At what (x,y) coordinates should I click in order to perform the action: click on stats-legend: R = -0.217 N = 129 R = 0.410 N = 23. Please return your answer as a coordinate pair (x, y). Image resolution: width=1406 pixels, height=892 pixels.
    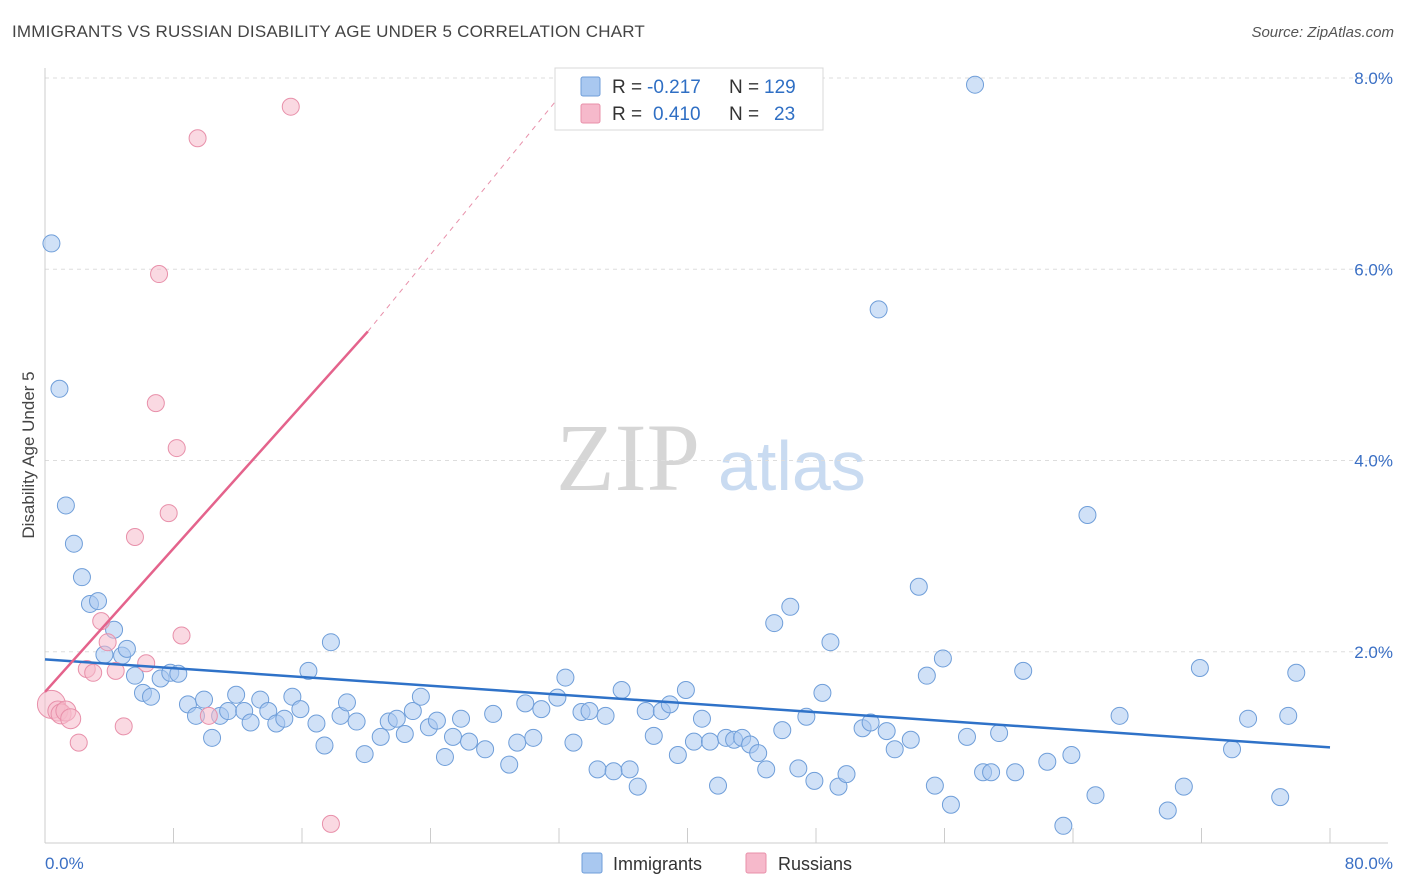
    Looking at the image, I should click on (689, 99).